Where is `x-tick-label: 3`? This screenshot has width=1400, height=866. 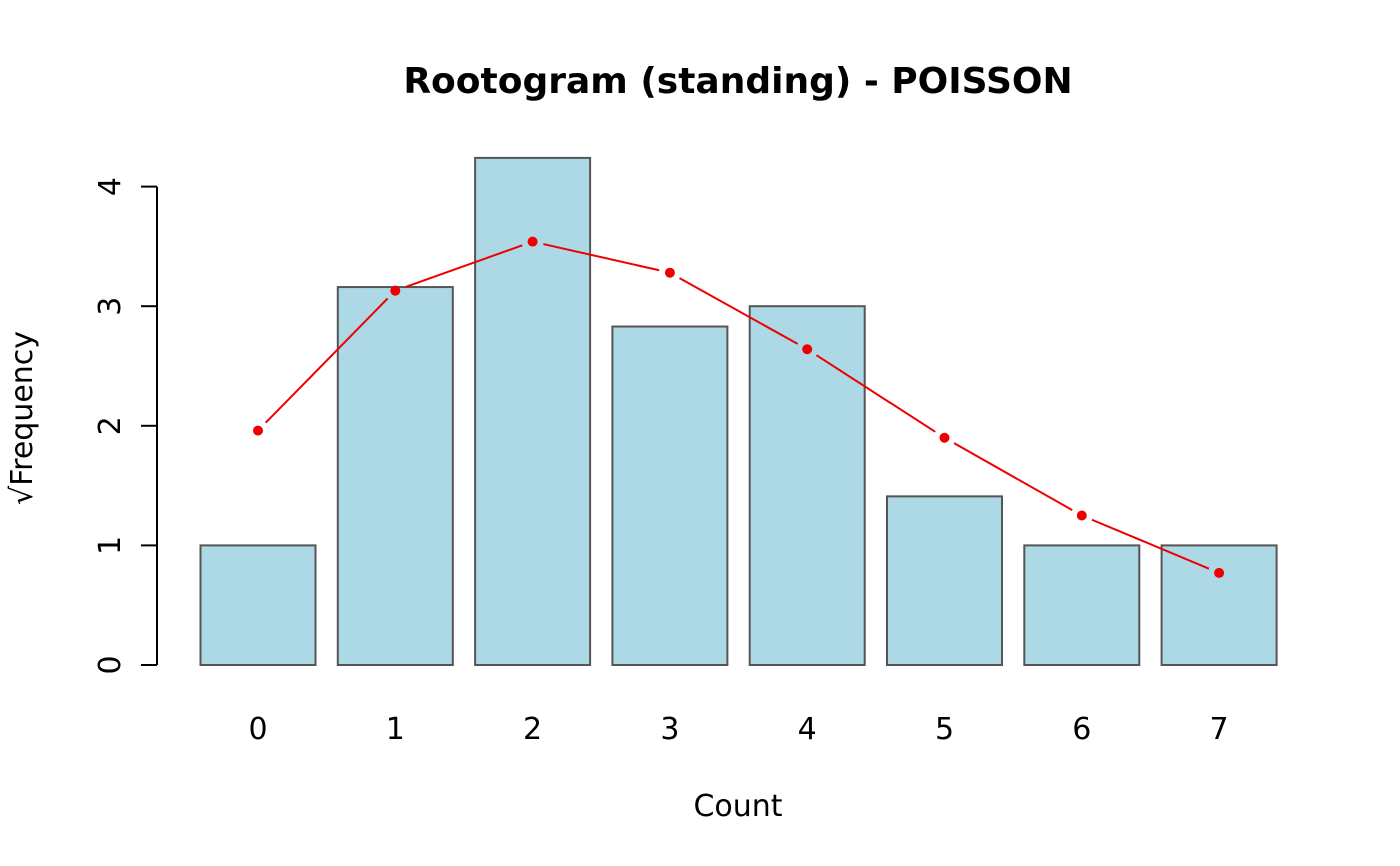 x-tick-label: 3 is located at coordinates (669, 729).